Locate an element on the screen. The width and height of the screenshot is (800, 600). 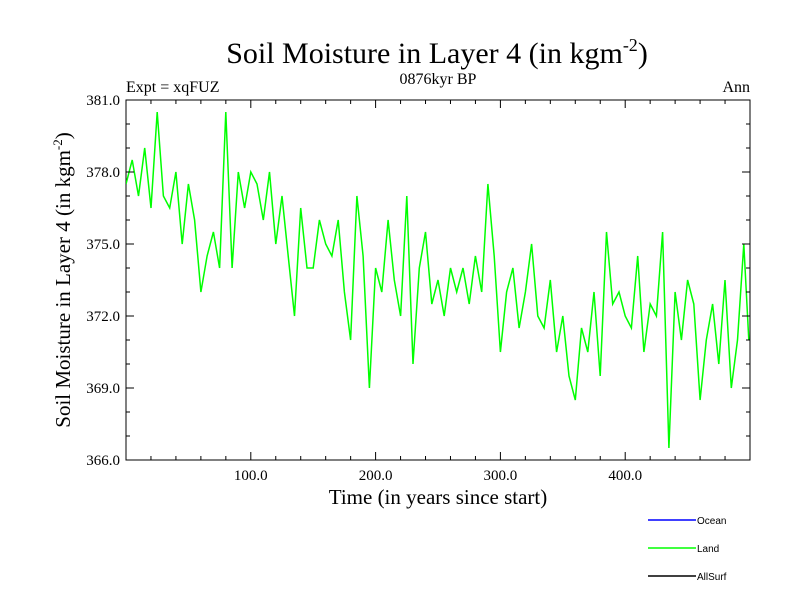
legend-label-allsurf: AllSurf is located at coordinates (712, 577).